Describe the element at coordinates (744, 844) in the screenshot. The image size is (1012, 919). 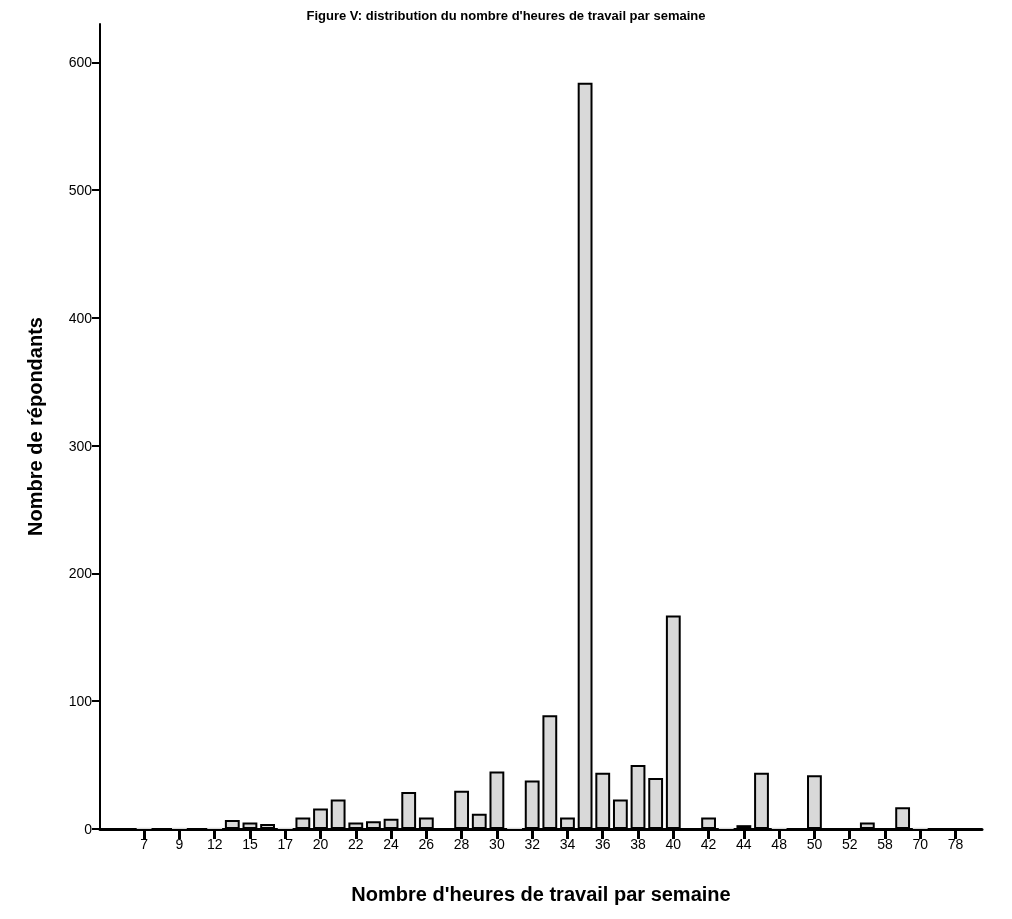
I see `x-tick-label: 44` at that location.